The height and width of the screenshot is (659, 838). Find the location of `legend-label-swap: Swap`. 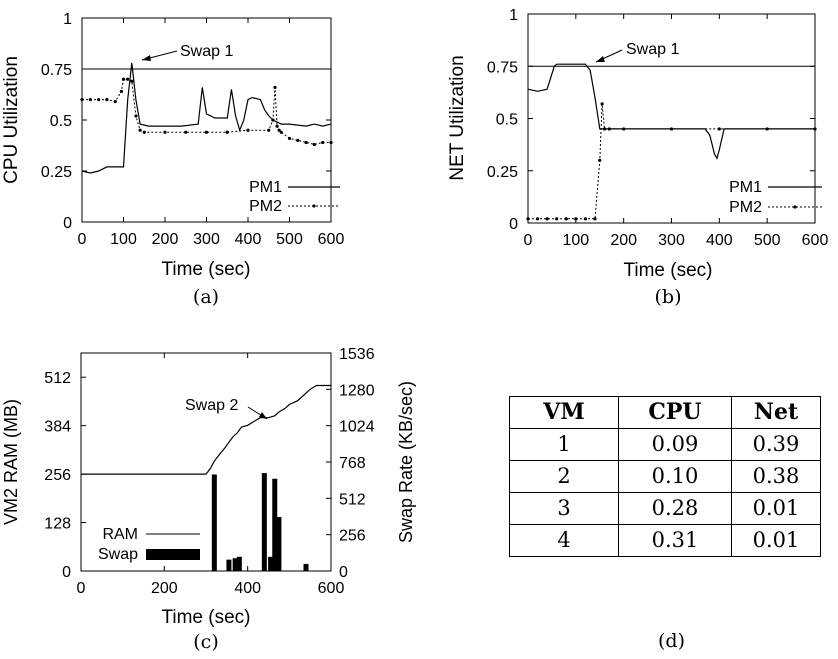

legend-label-swap: Swap is located at coordinates (118, 554).